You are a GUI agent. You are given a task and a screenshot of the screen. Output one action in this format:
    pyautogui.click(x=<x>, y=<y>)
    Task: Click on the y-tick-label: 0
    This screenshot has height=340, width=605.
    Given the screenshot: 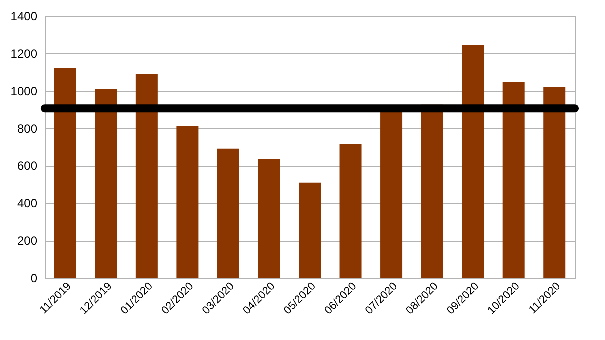 What is the action you would take?
    pyautogui.click(x=34, y=279)
    